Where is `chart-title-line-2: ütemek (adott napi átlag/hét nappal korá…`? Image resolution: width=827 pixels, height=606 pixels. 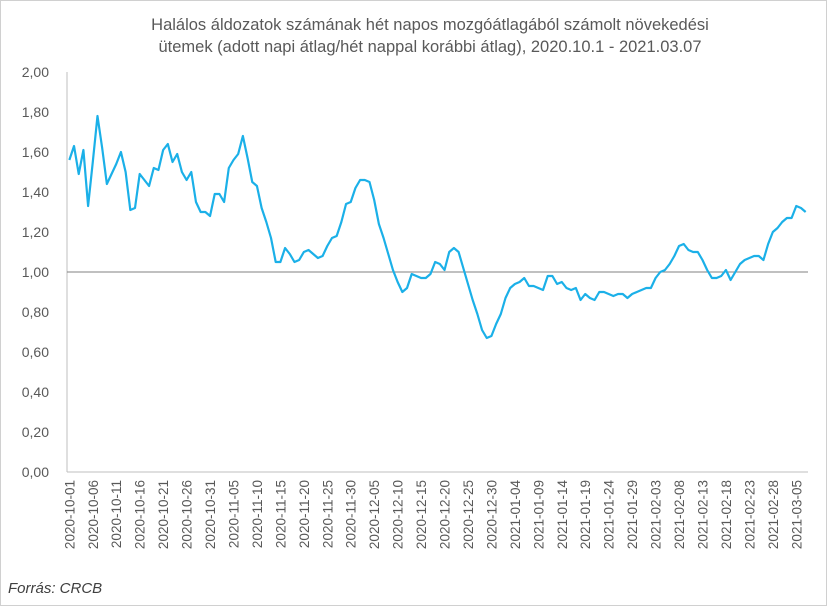
chart-title-line-2: ütemek (adott napi átlag/hét nappal korá… is located at coordinates (430, 47).